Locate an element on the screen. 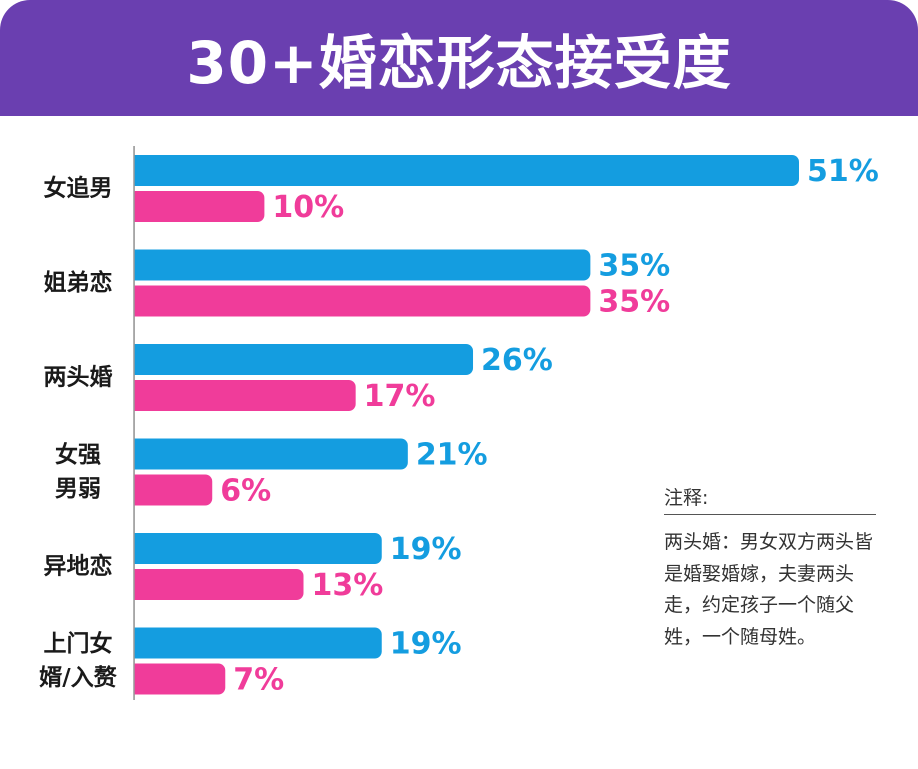 This screenshot has height=769, width=918. note-body: 两头婚：男女双方两头皆是婚娶婚嫁，夫妻两头走，约定孩子一个随父姓，一个随母姓。 is located at coordinates (769, 589).